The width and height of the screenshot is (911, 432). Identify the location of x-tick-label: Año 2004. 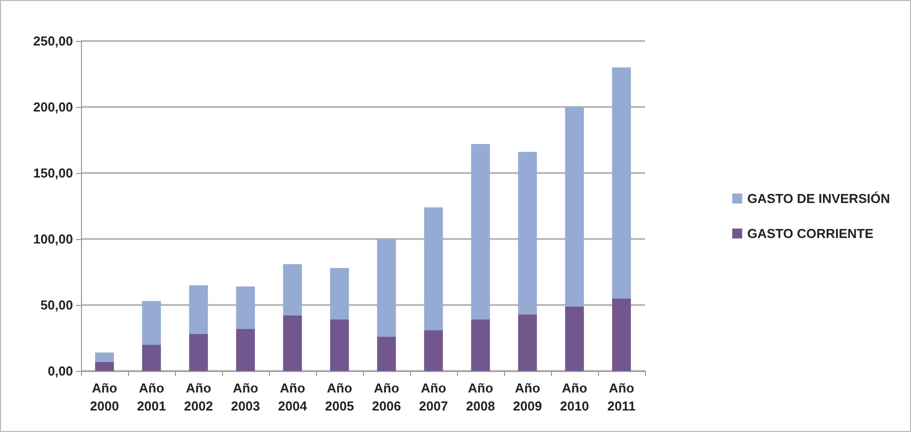
(293, 397).